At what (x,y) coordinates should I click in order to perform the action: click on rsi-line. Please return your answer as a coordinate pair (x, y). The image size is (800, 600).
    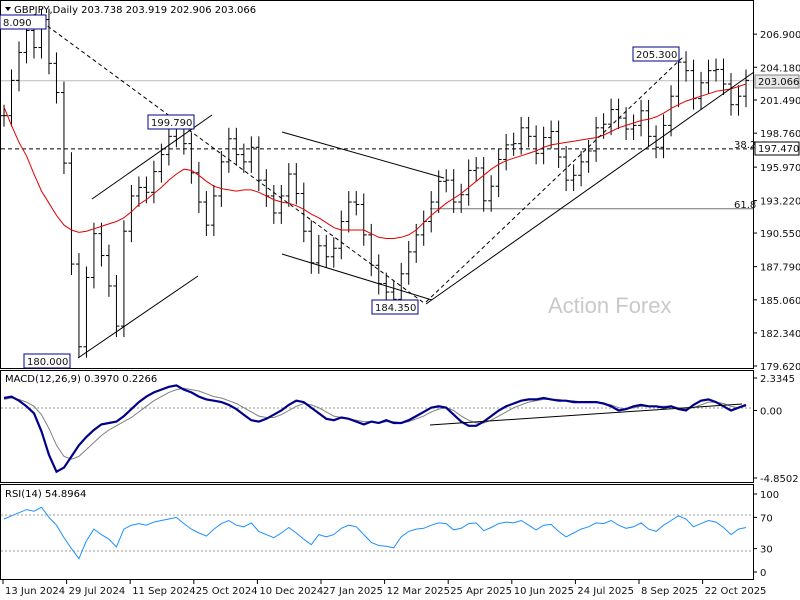
    Looking at the image, I should click on (375, 533).